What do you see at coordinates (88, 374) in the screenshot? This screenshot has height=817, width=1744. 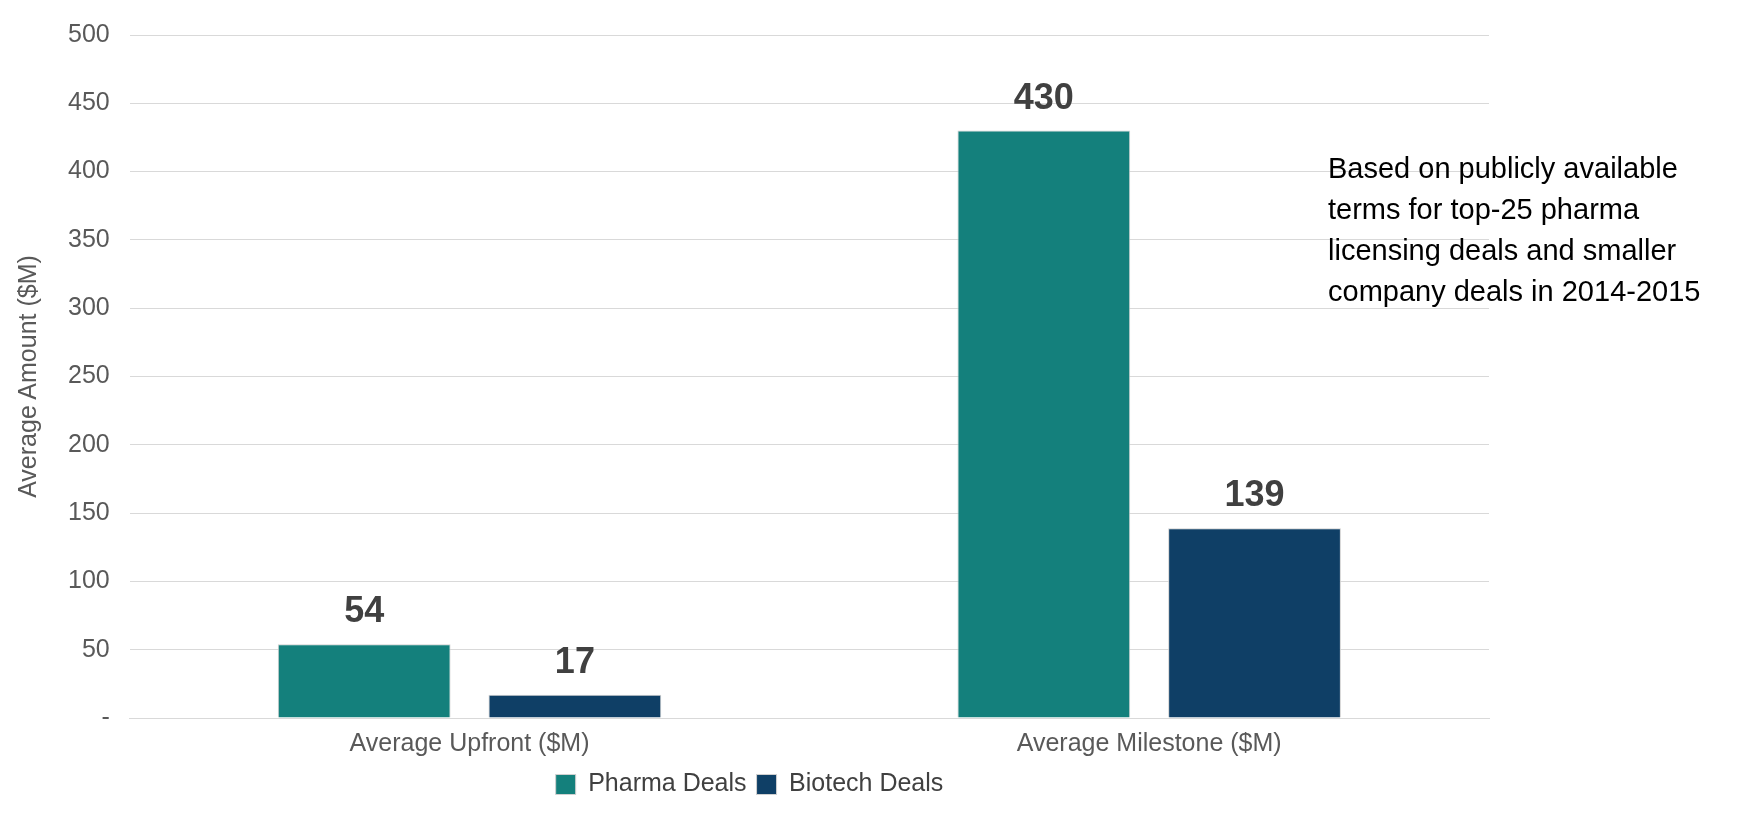 I see `y-tick-label: 250` at bounding box center [88, 374].